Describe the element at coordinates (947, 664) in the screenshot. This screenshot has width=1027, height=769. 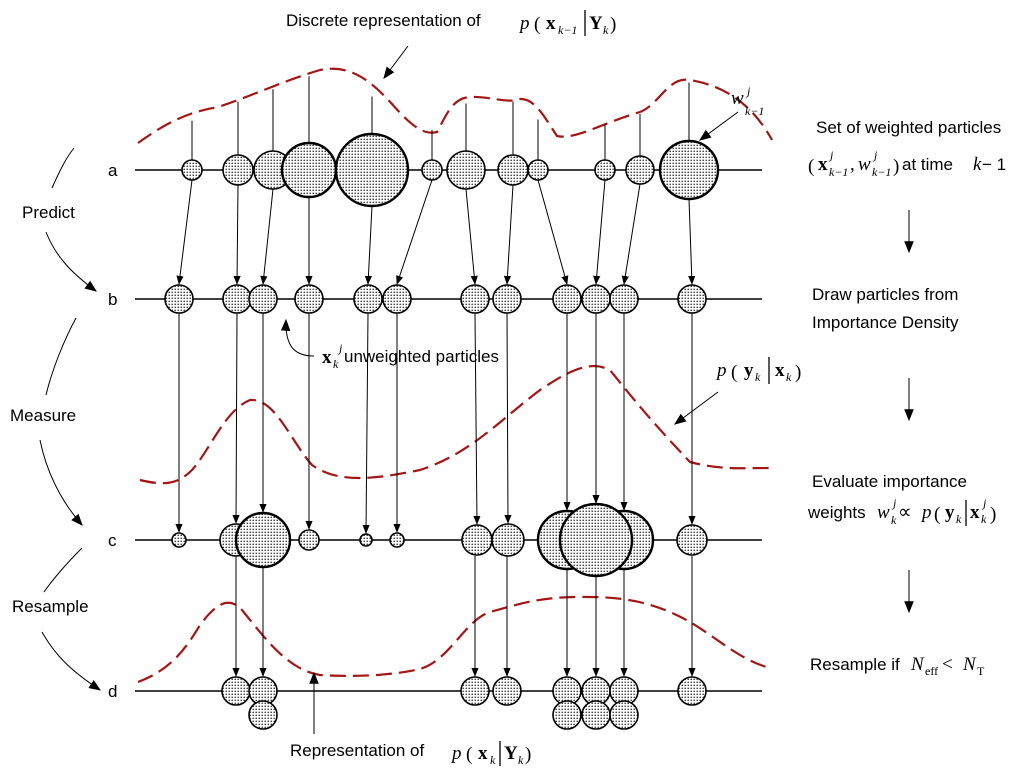
I see `step4-lt: <` at that location.